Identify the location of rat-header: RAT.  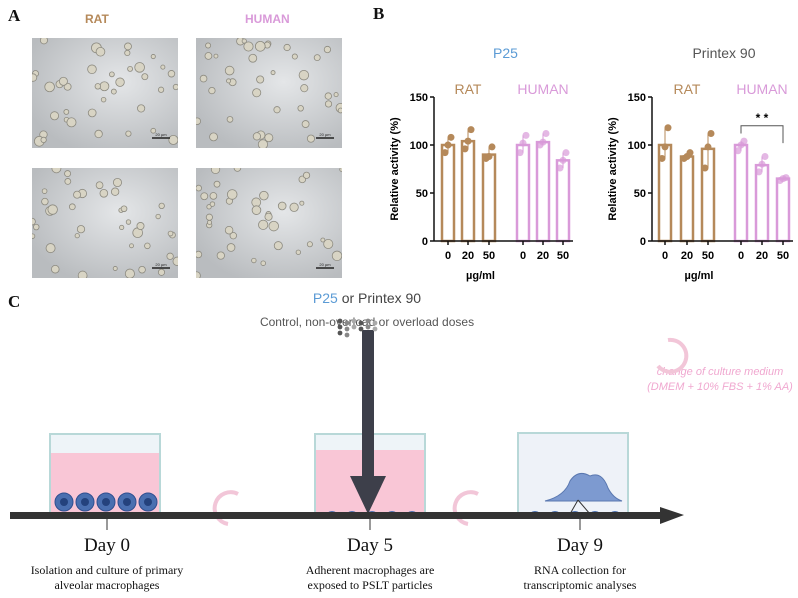
(97, 19).